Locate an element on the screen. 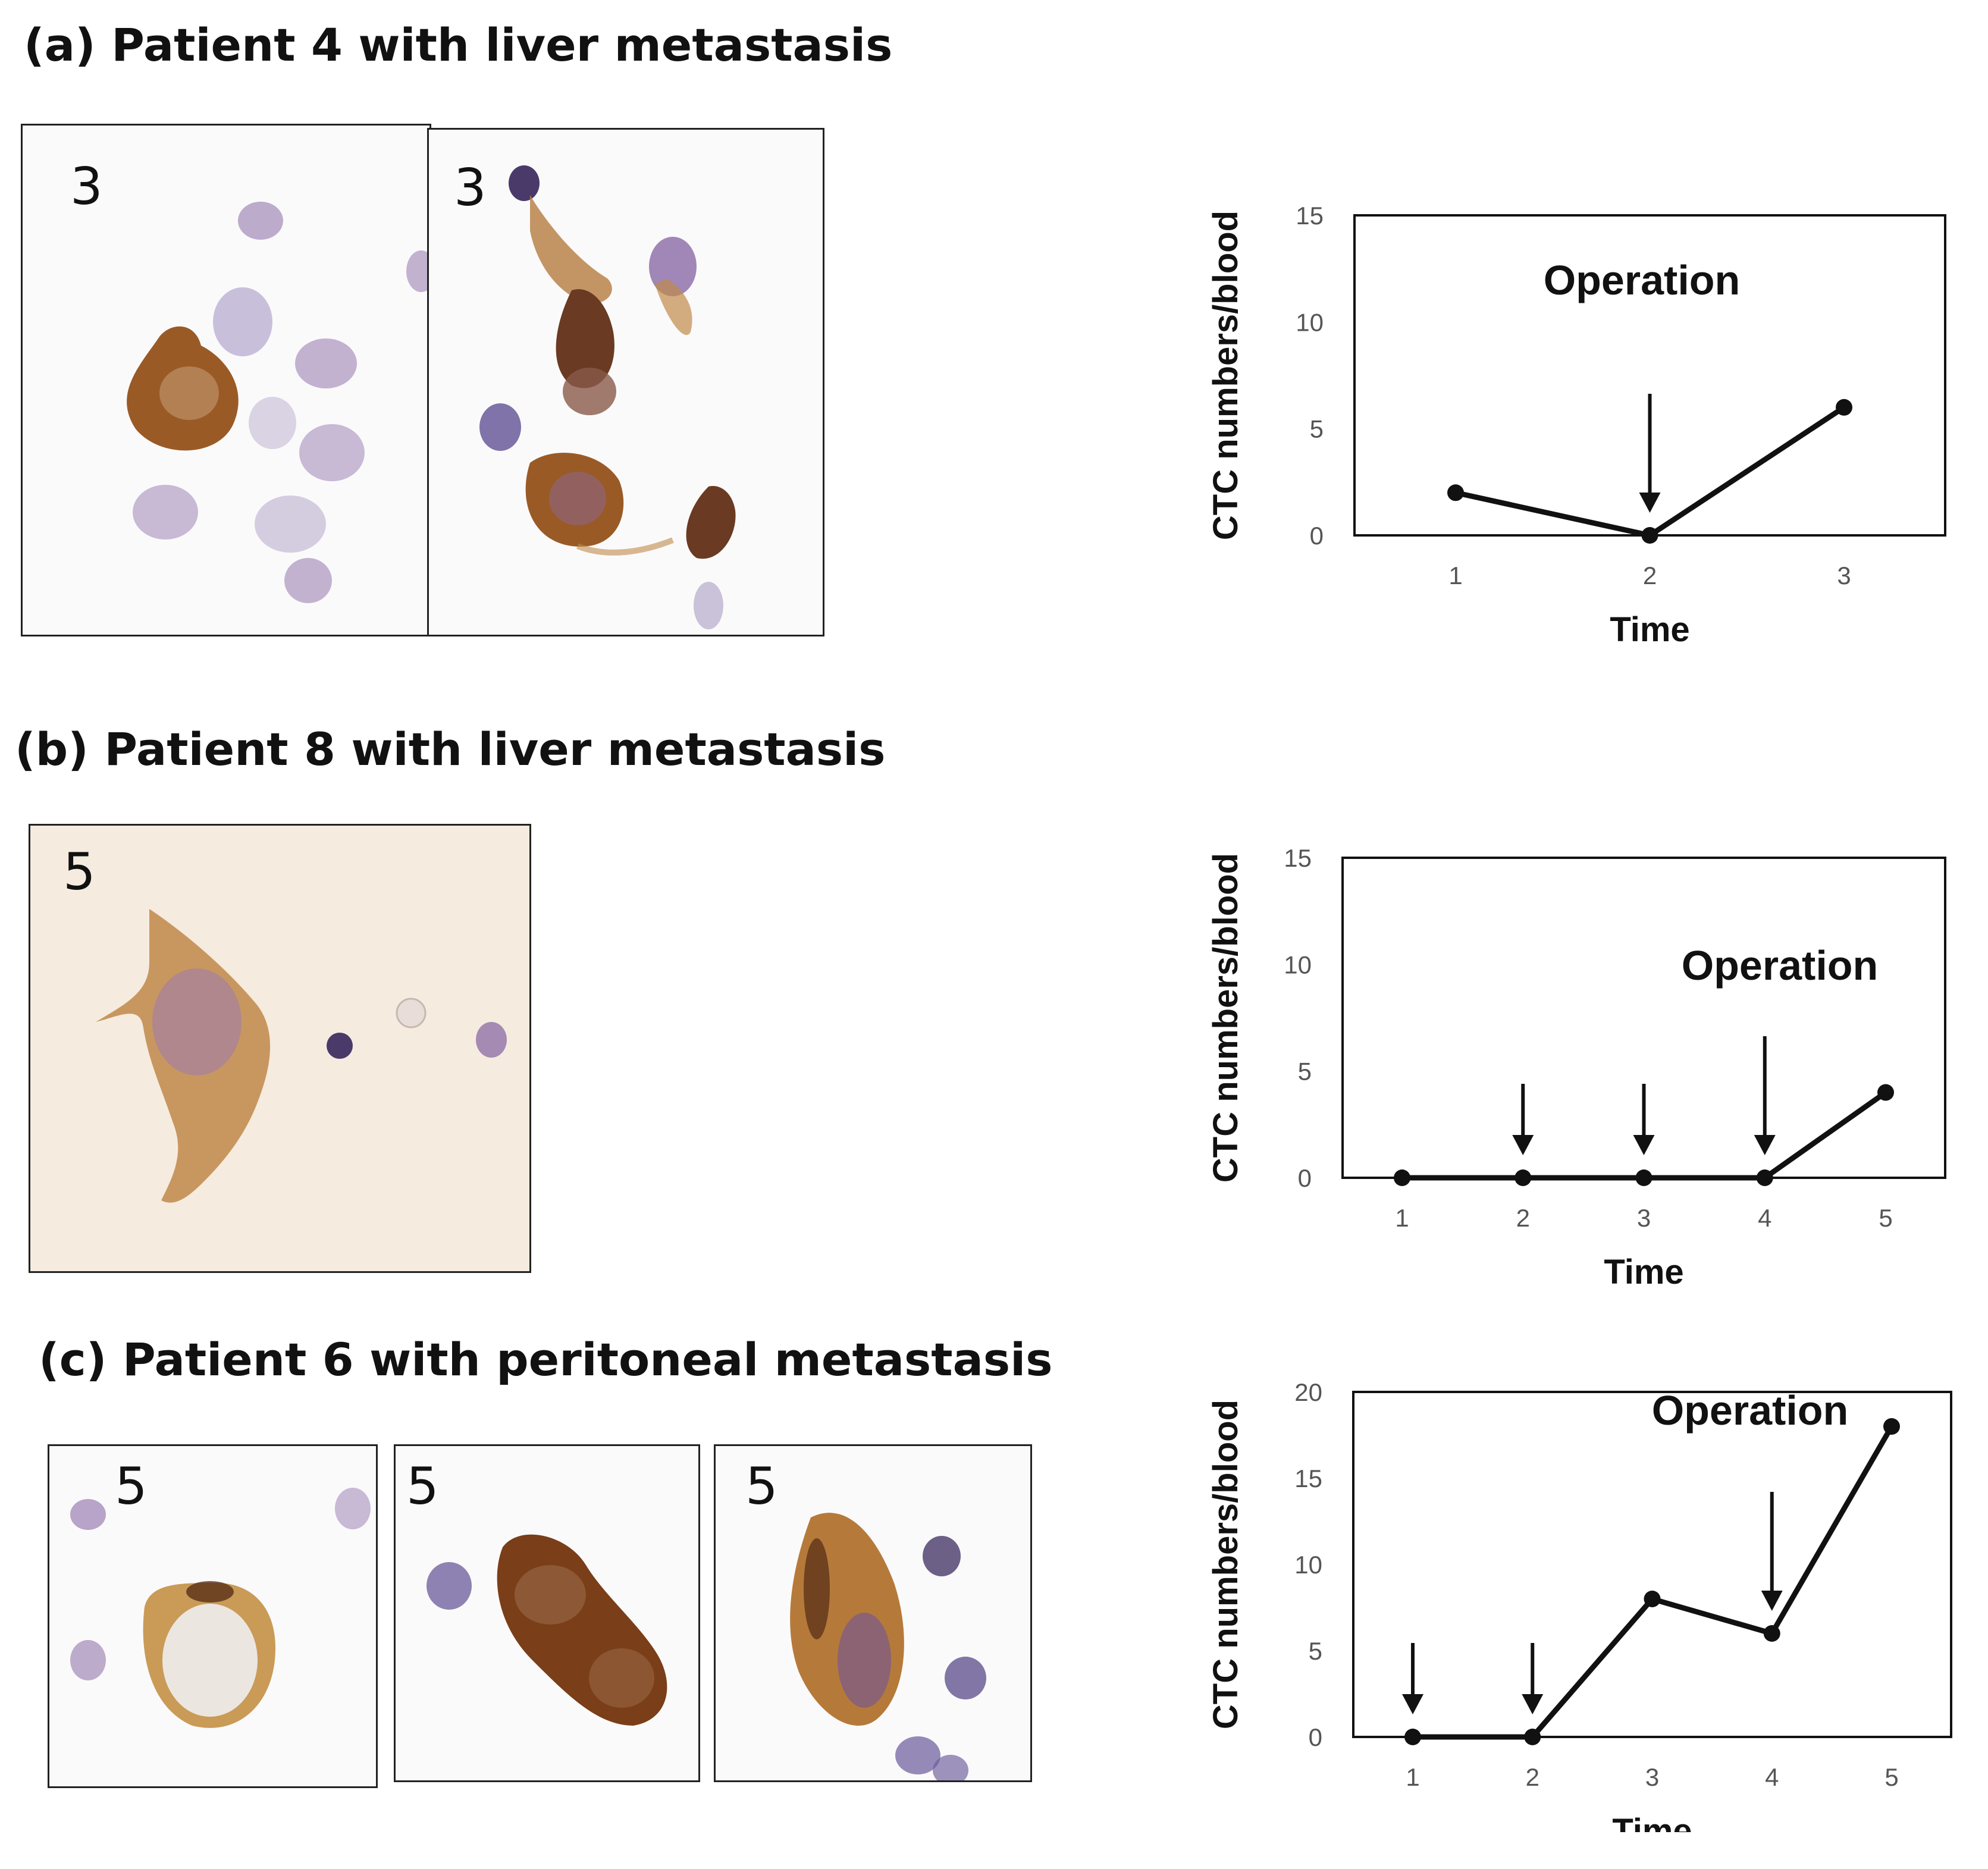 The height and width of the screenshot is (1869, 1988). micrograph-a1: 3 is located at coordinates (226, 380).